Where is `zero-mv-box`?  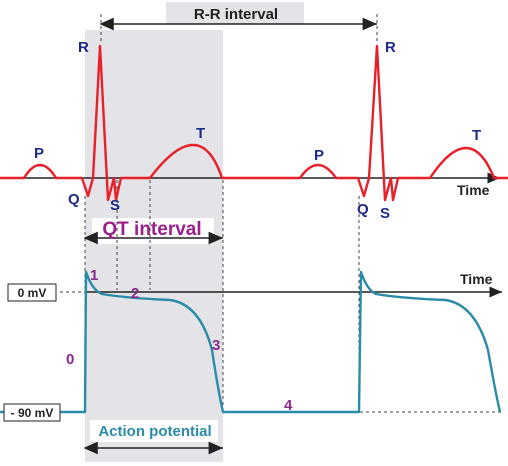
zero-mv-box is located at coordinates (32, 292).